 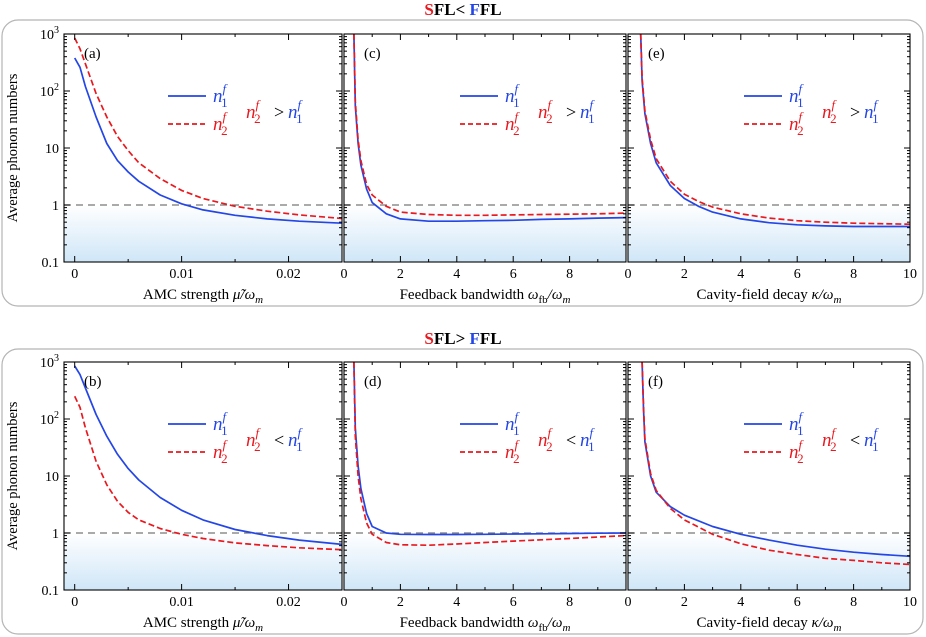 What do you see at coordinates (55, 534) in the screenshot?
I see `y-tick-label: 1` at bounding box center [55, 534].